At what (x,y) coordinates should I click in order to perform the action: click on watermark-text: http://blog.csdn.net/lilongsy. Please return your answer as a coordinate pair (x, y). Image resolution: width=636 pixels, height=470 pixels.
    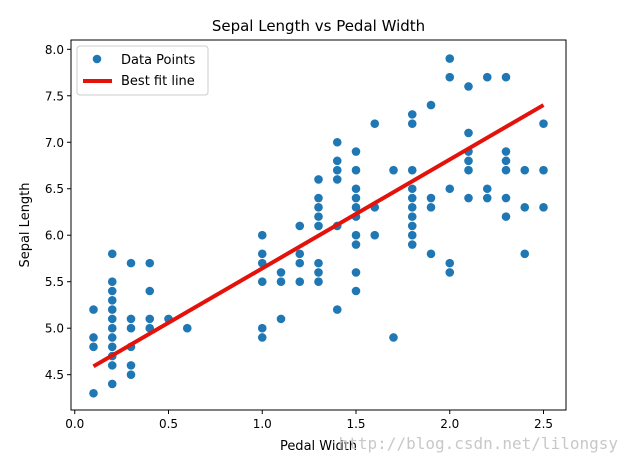
    Looking at the image, I should click on (479, 443).